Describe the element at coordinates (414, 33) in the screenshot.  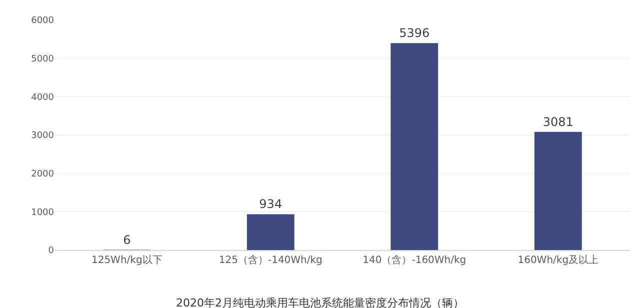
I see `data-label: 5396` at that location.